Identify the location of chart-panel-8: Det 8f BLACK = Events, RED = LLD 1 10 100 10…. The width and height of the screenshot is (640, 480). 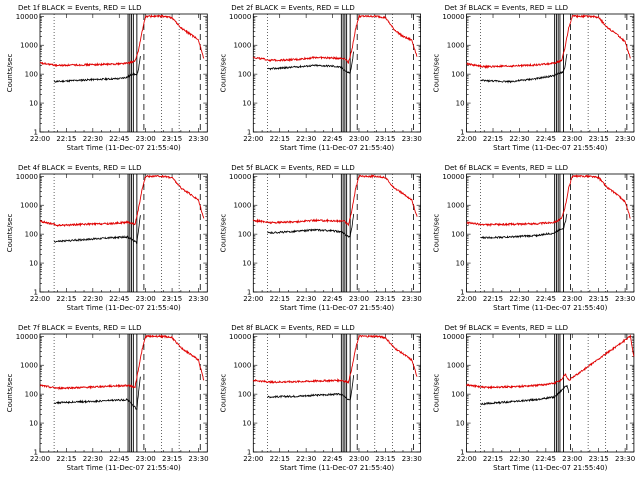
(320, 398).